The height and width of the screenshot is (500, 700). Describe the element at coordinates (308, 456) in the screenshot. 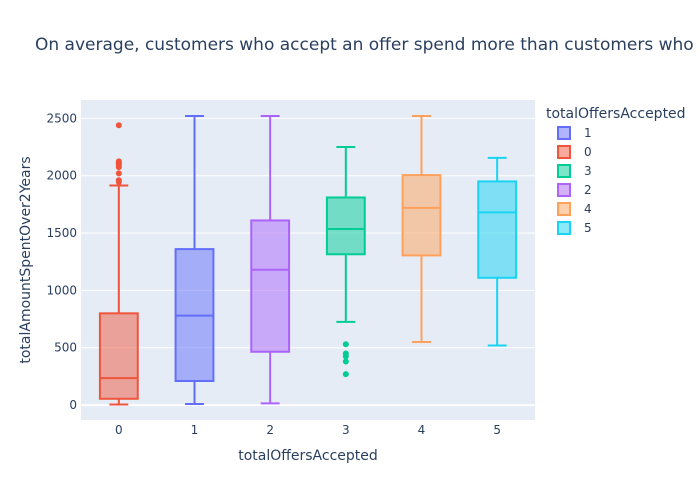

I see `x-axis-title: totalOffersAccepted` at that location.